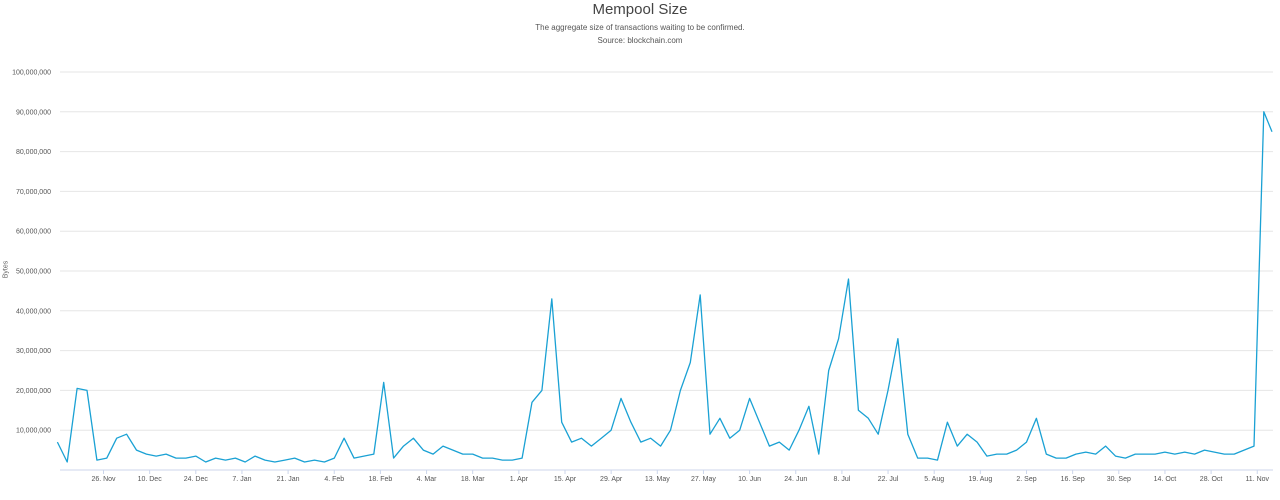 Image resolution: width=1280 pixels, height=500 pixels. I want to click on y-tick-label: 80,000,000, so click(33, 152).